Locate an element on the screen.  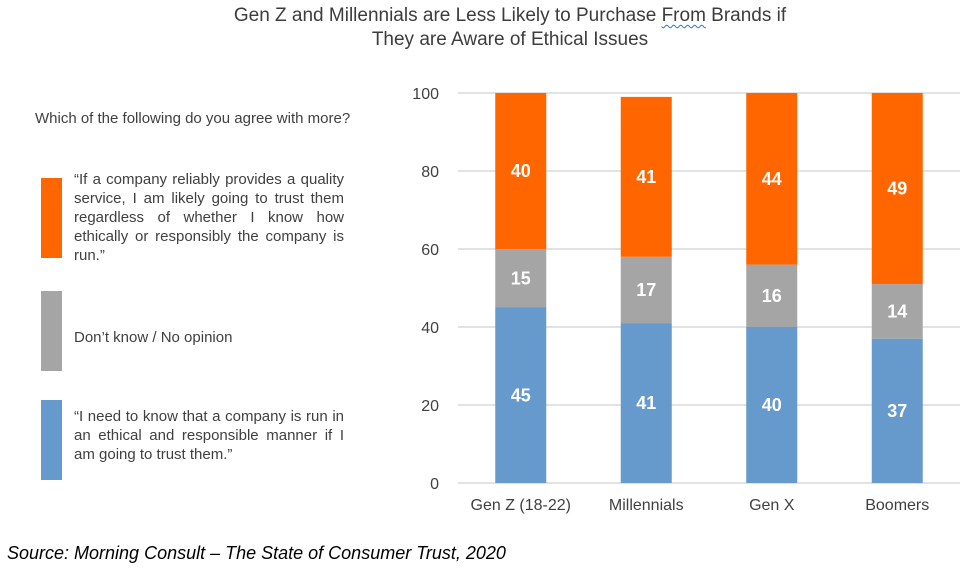
y-tick-label: 20 is located at coordinates (430, 406).